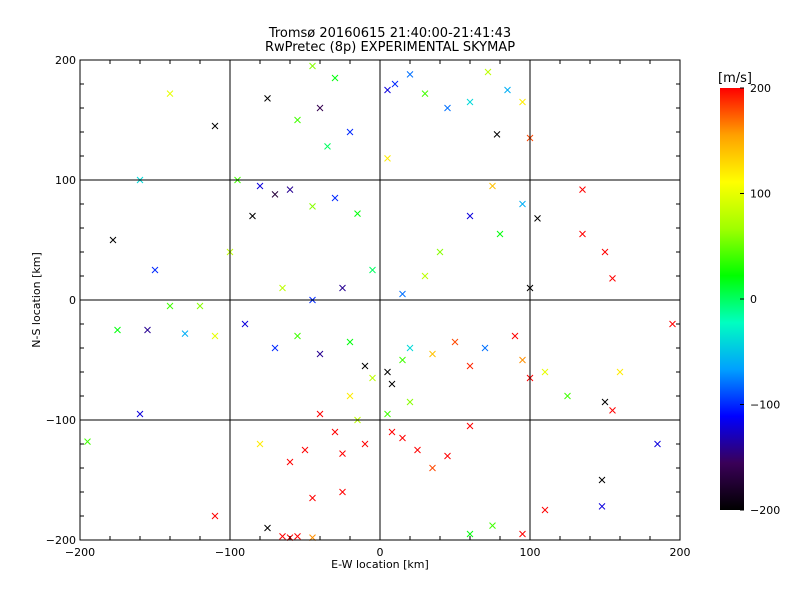 This screenshot has height=600, width=800. I want to click on y-axis-label: N-S location [km], so click(36, 300).